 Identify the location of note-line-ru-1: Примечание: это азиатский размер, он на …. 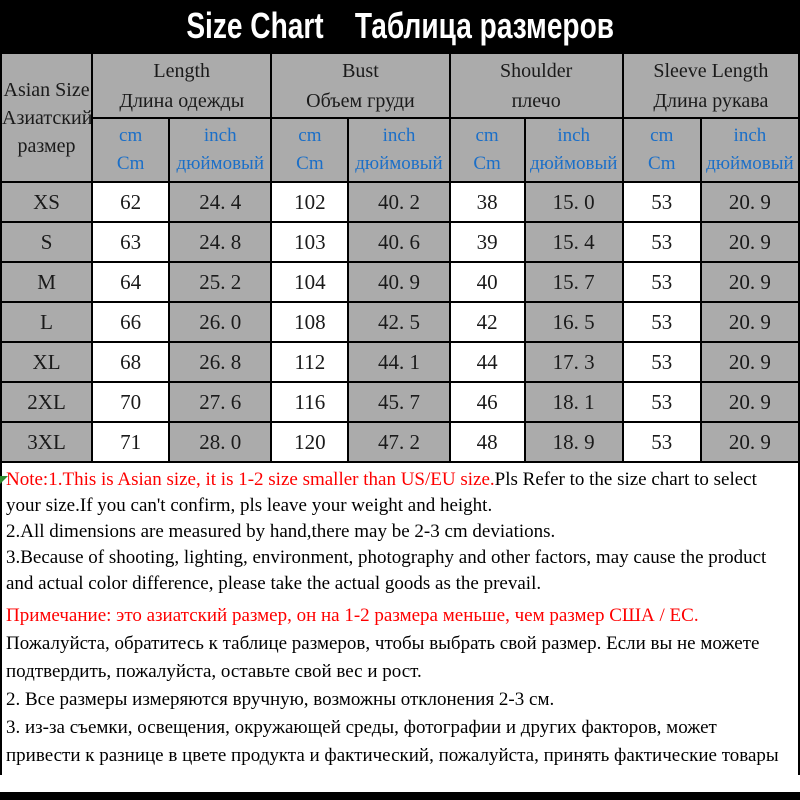
(399, 644).